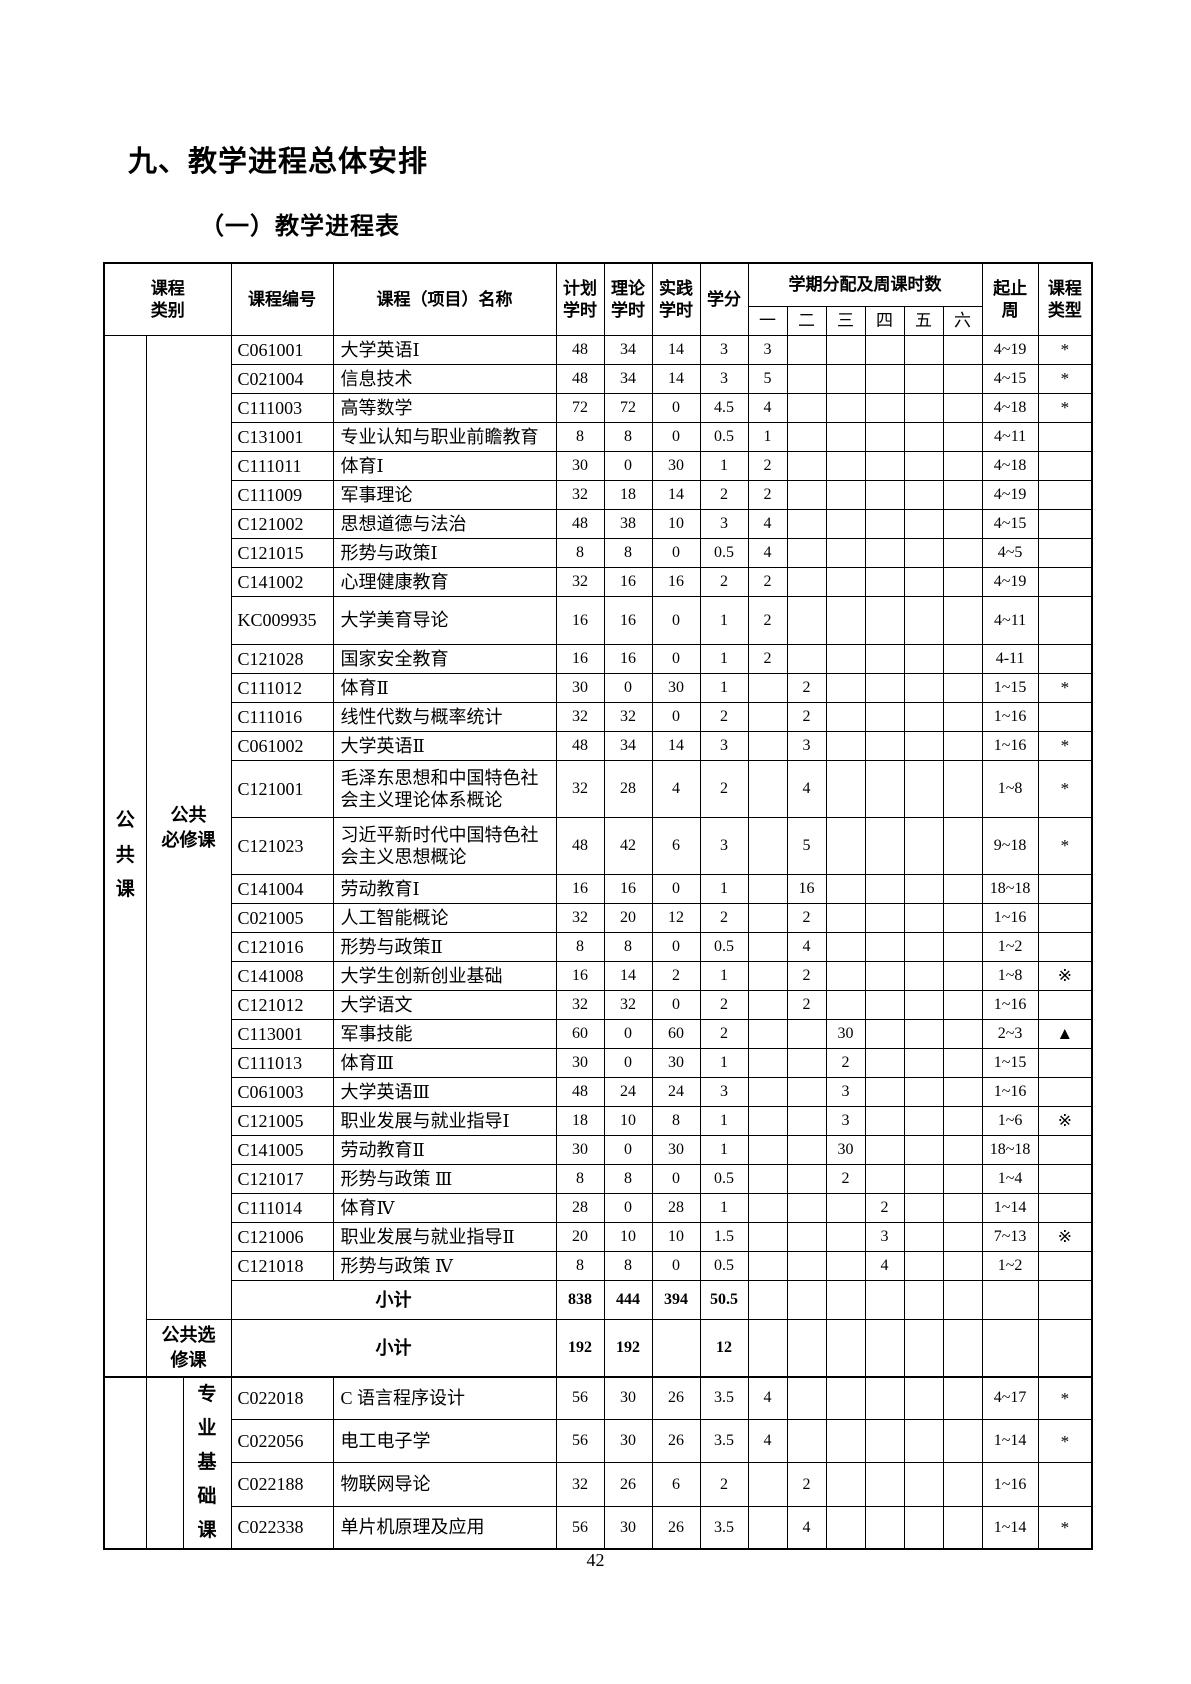  What do you see at coordinates (282, 1179) in the screenshot?
I see `course-code-cell: C121017` at bounding box center [282, 1179].